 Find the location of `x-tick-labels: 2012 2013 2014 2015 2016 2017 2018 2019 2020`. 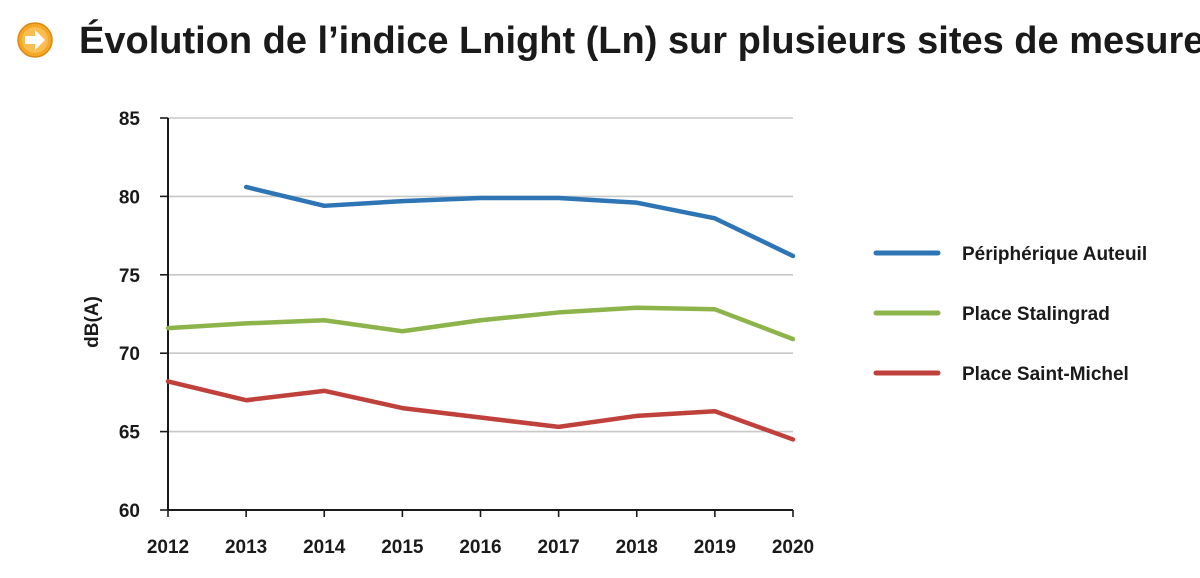

x-tick-labels: 2012 2013 2014 2015 2016 2017 2018 2019 2020 is located at coordinates (480, 547).